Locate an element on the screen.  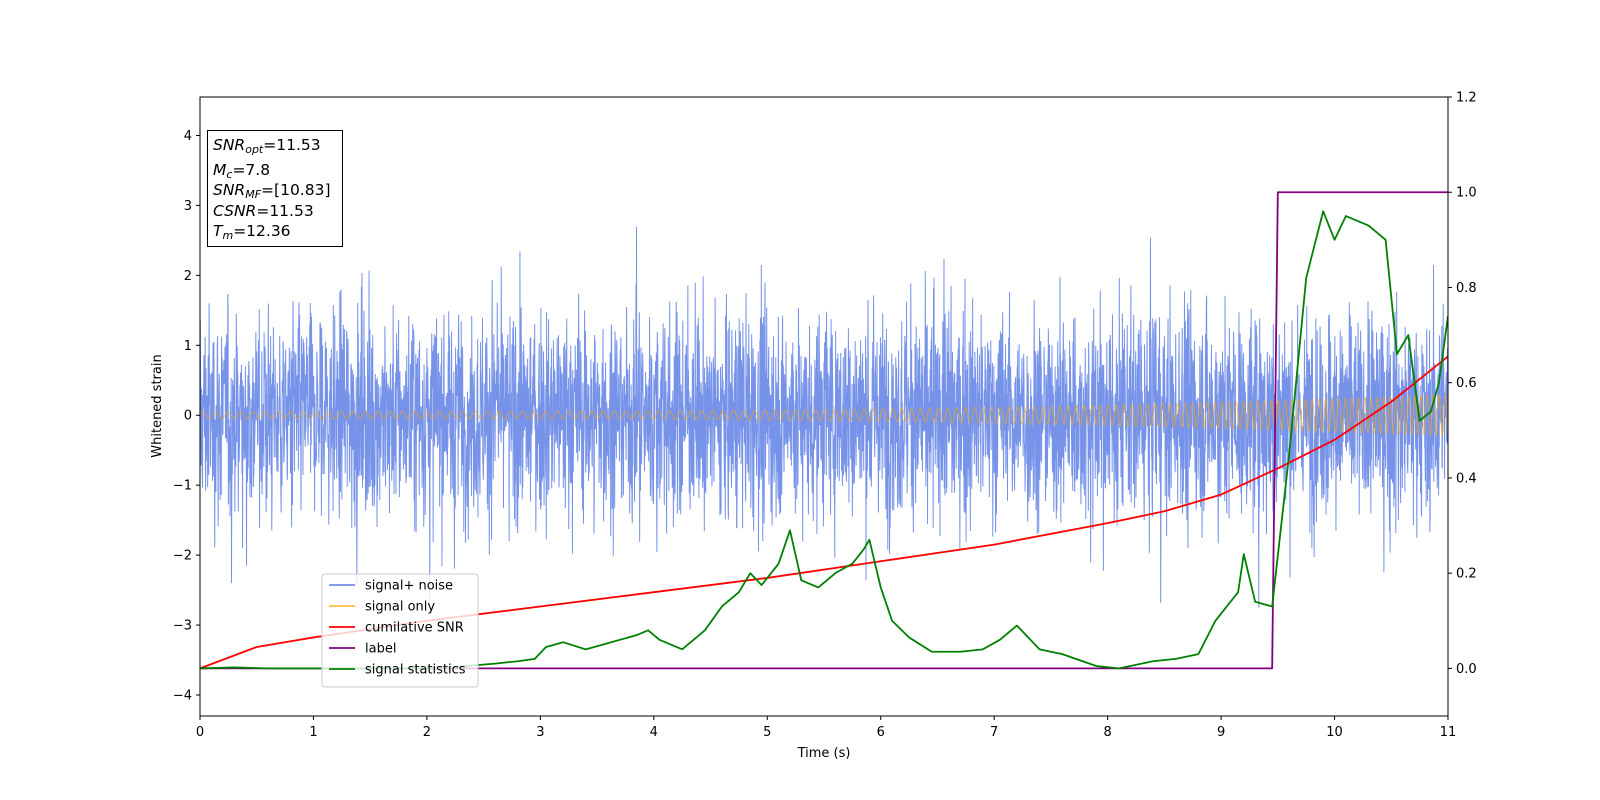
y-right-tick-label: 1.2 is located at coordinates (1466, 98).